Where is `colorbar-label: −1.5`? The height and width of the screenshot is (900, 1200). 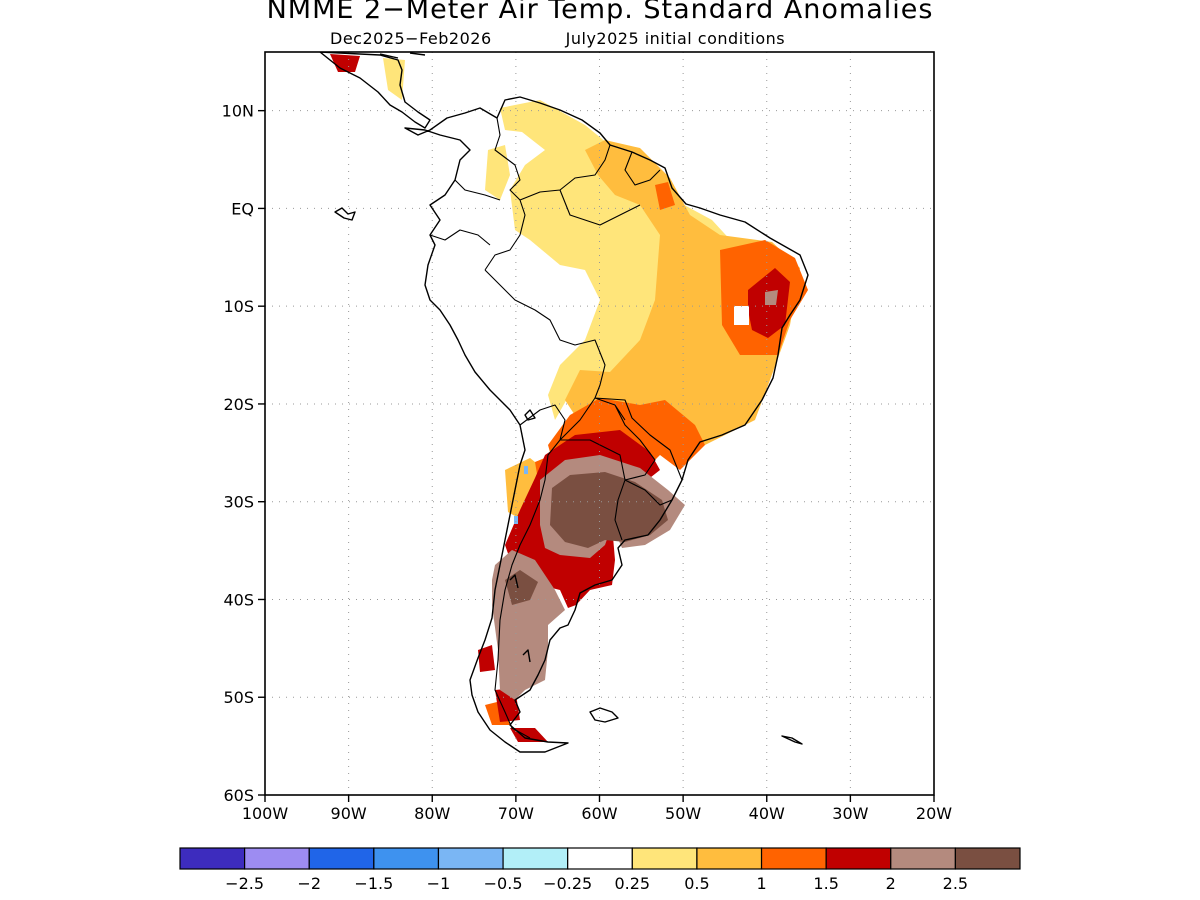 colorbar-label: −1.5 is located at coordinates (373, 883).